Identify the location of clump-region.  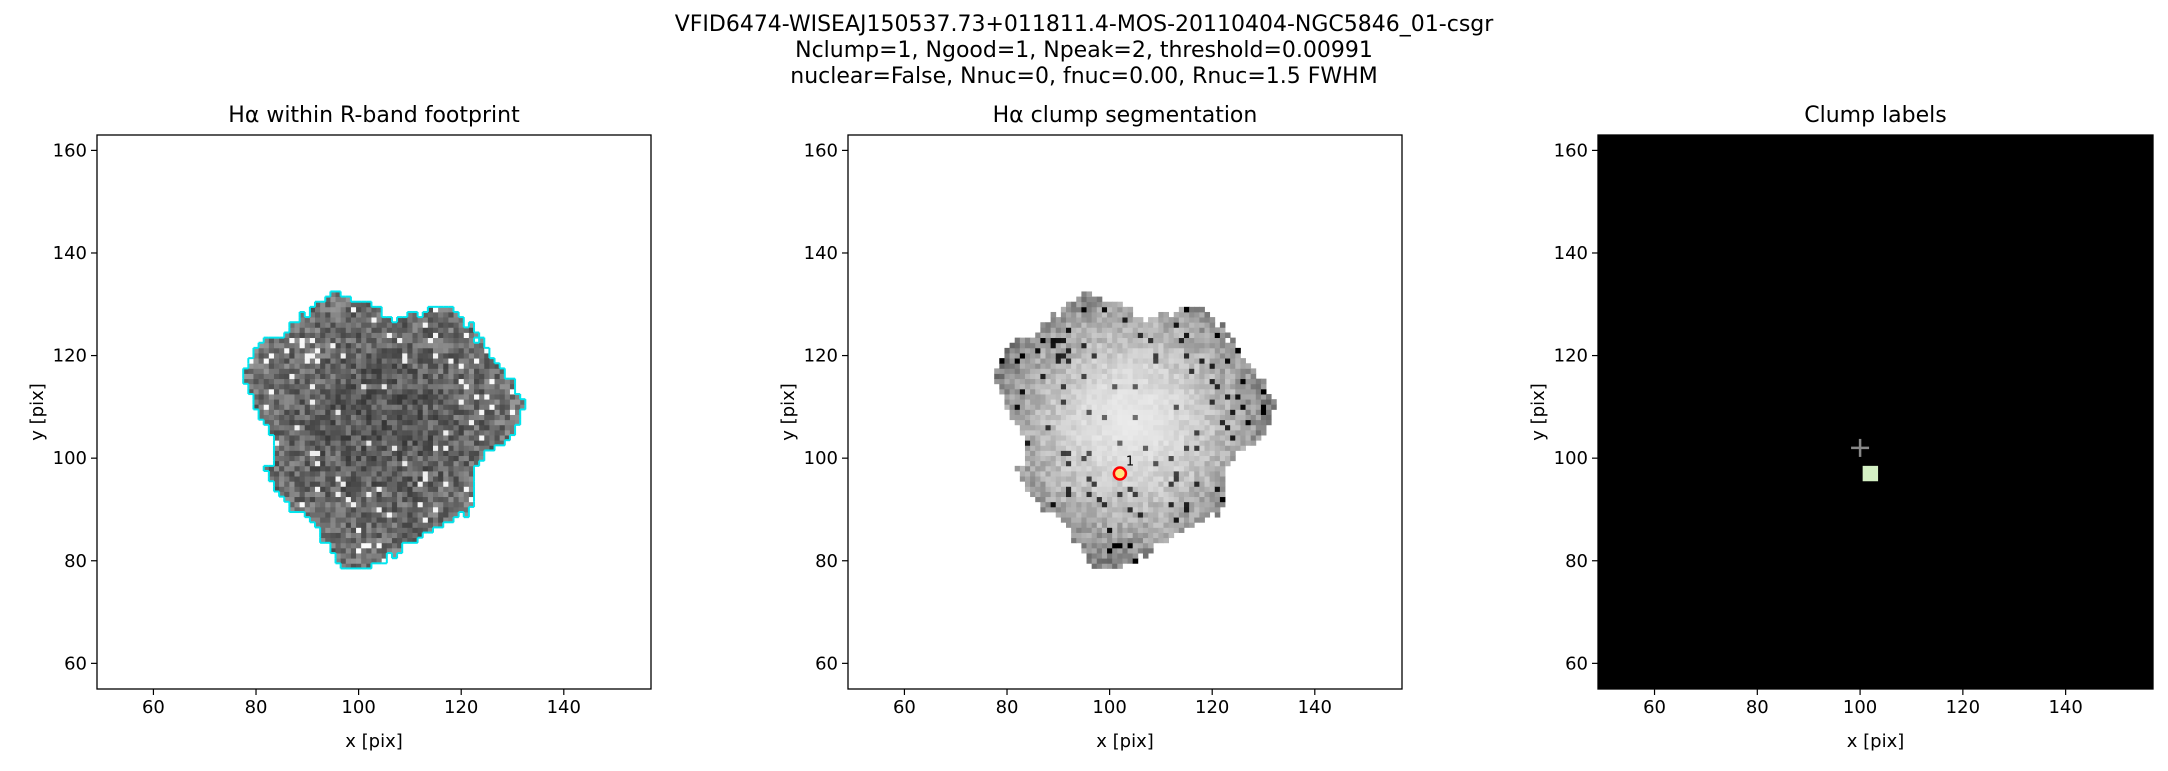
(1870, 473).